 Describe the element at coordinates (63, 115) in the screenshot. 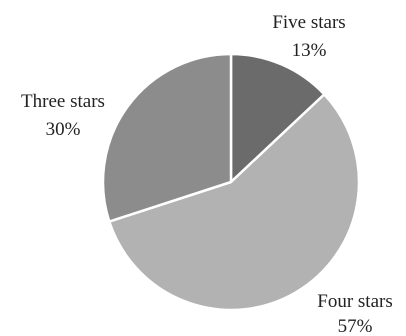

I see `slice-label-three-stars: Three stars 30%` at that location.